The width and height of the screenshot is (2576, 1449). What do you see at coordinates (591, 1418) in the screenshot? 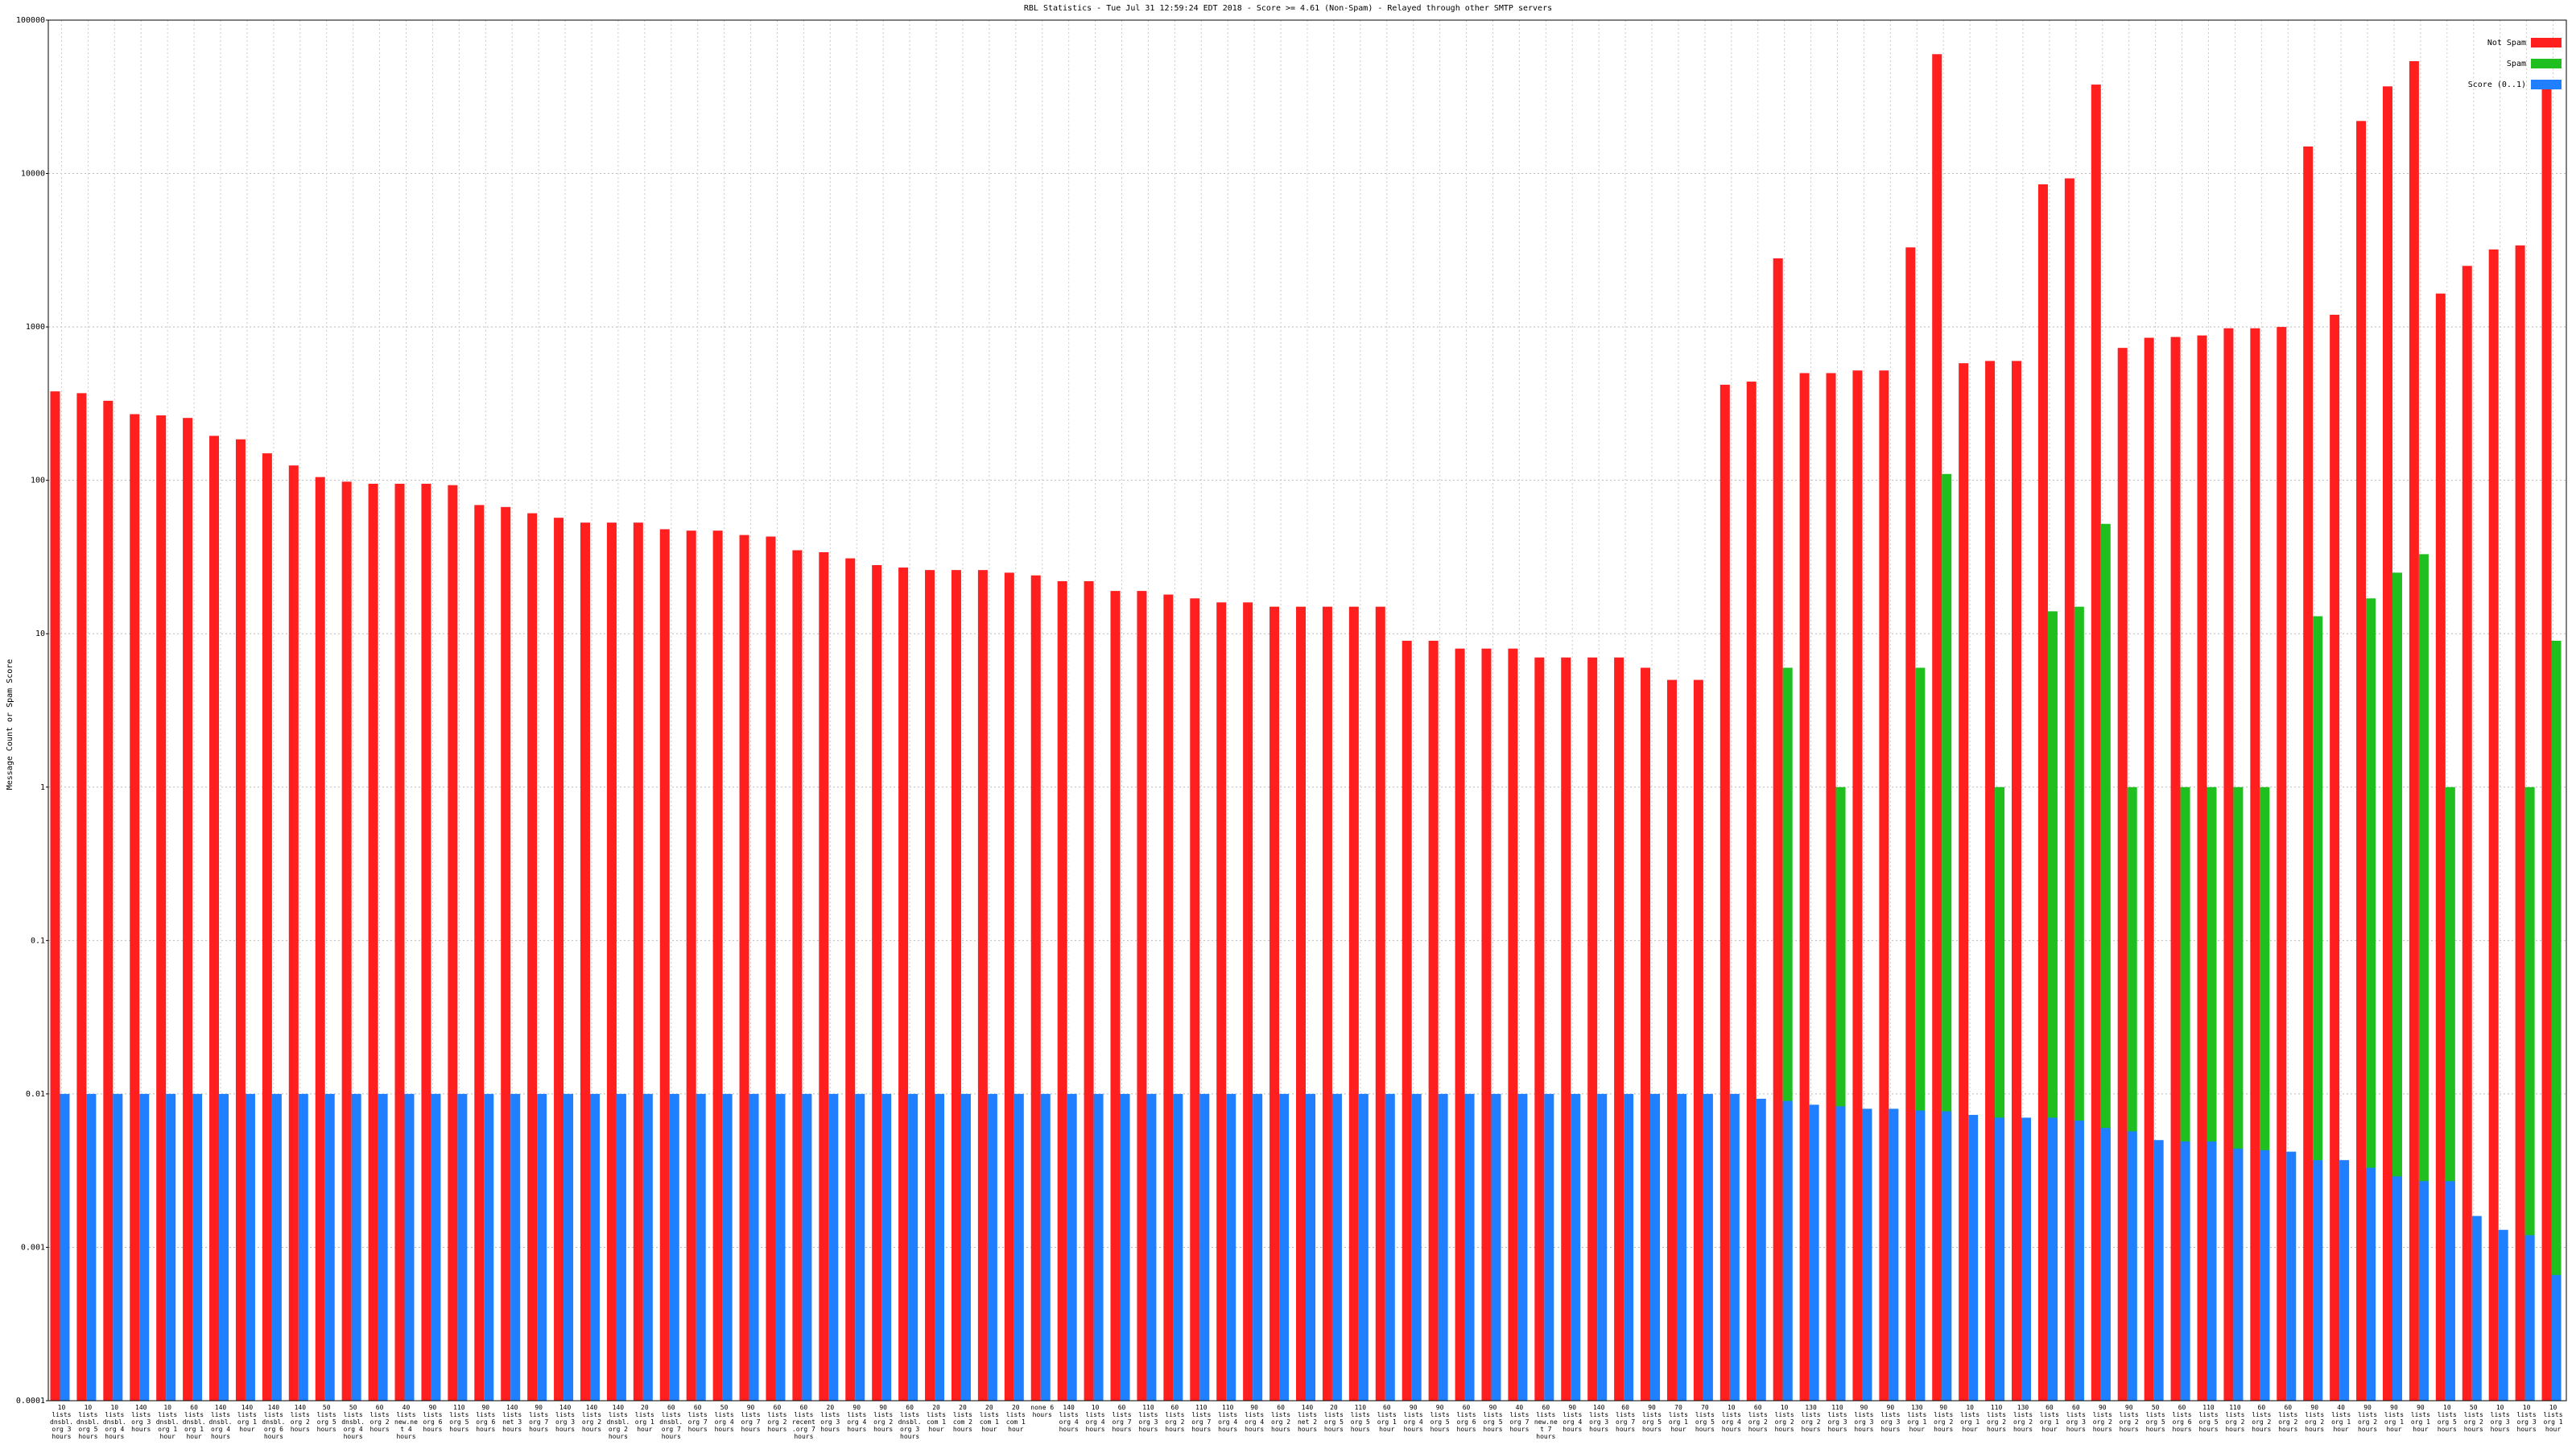
I see `x-tick-label: 140 lists org 2 hours` at bounding box center [591, 1418].